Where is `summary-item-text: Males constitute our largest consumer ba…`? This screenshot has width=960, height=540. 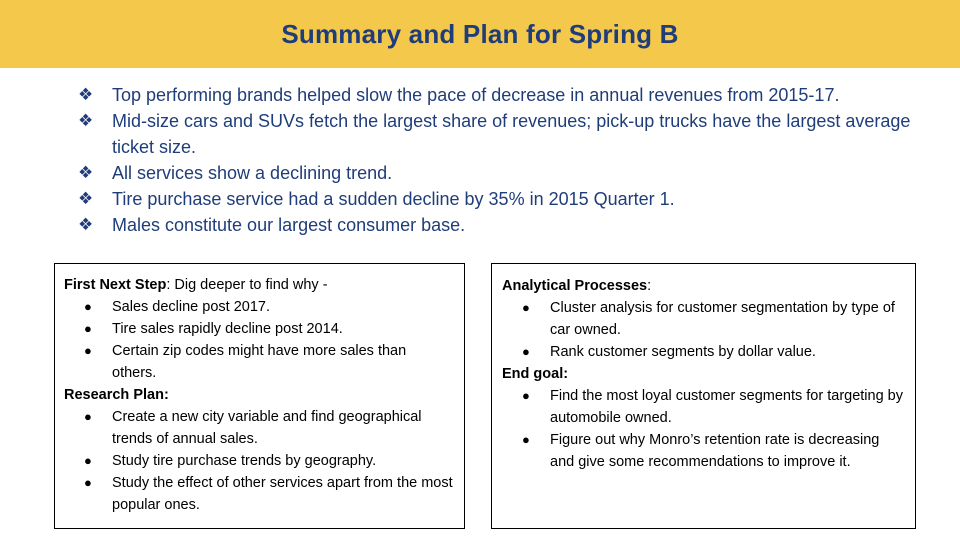 summary-item-text: Males constitute our largest consumer ba… is located at coordinates (289, 225).